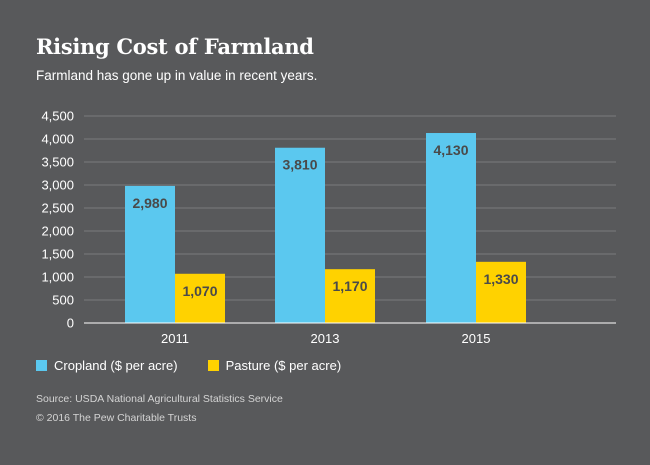 This screenshot has width=650, height=465. Describe the element at coordinates (57, 185) in the screenshot. I see `y-tick-label: 3,000` at that location.